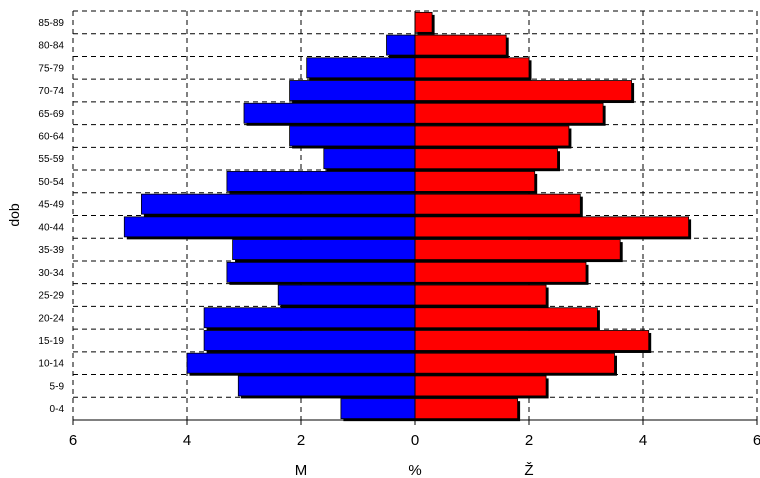 The height and width of the screenshot is (478, 760). Describe the element at coordinates (57, 409) in the screenshot. I see `y-tick-label: 0-4` at that location.